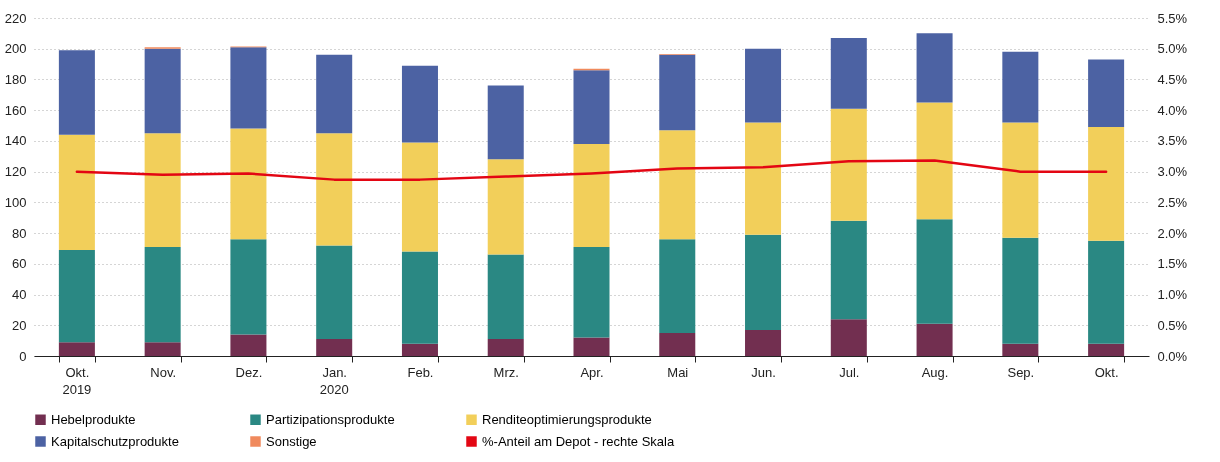 The height and width of the screenshot is (462, 1220). What do you see at coordinates (567, 419) in the screenshot?
I see `legend-label: Renditeoptimierungsprodukte` at bounding box center [567, 419].